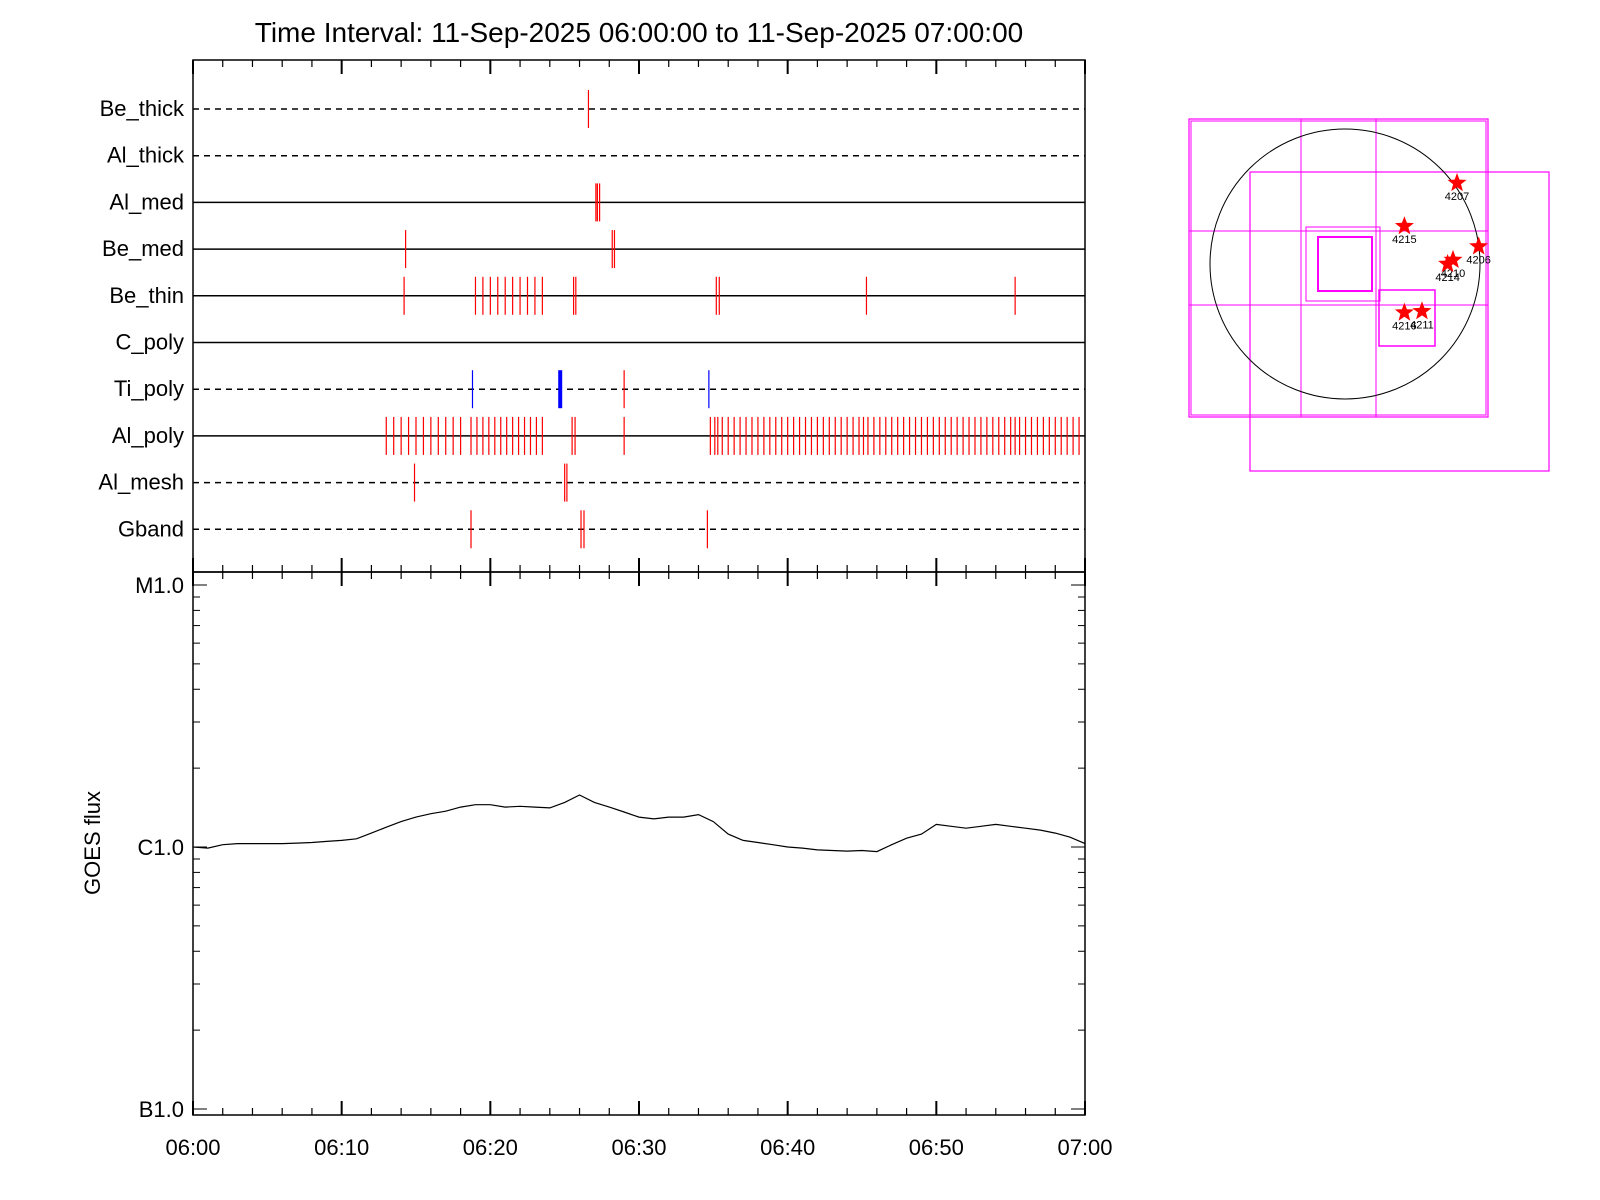  I want to click on active-region-label: 4211, so click(1422, 325).